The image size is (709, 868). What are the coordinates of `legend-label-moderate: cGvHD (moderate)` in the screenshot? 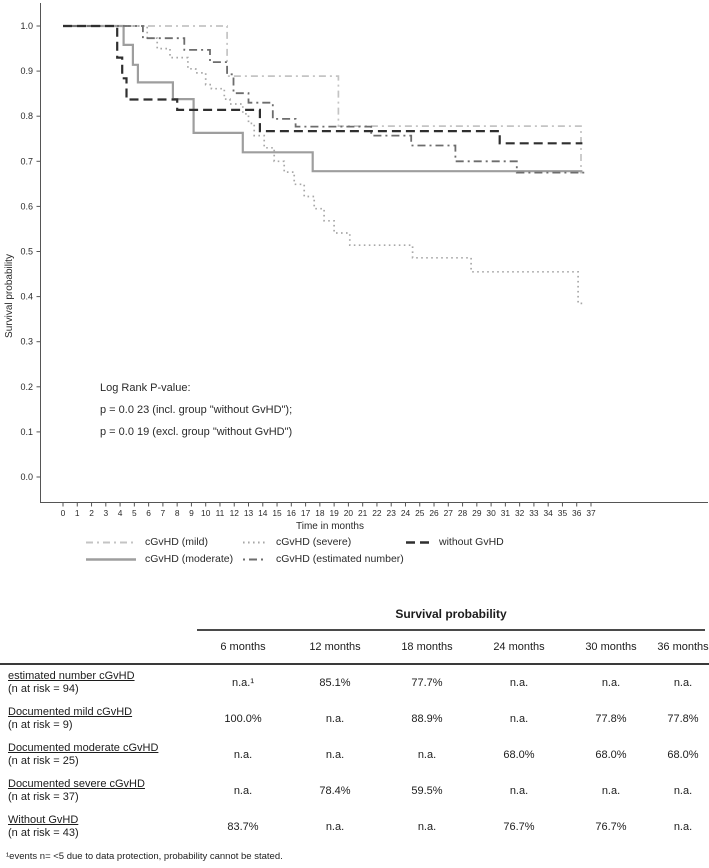 It's located at (189, 559).